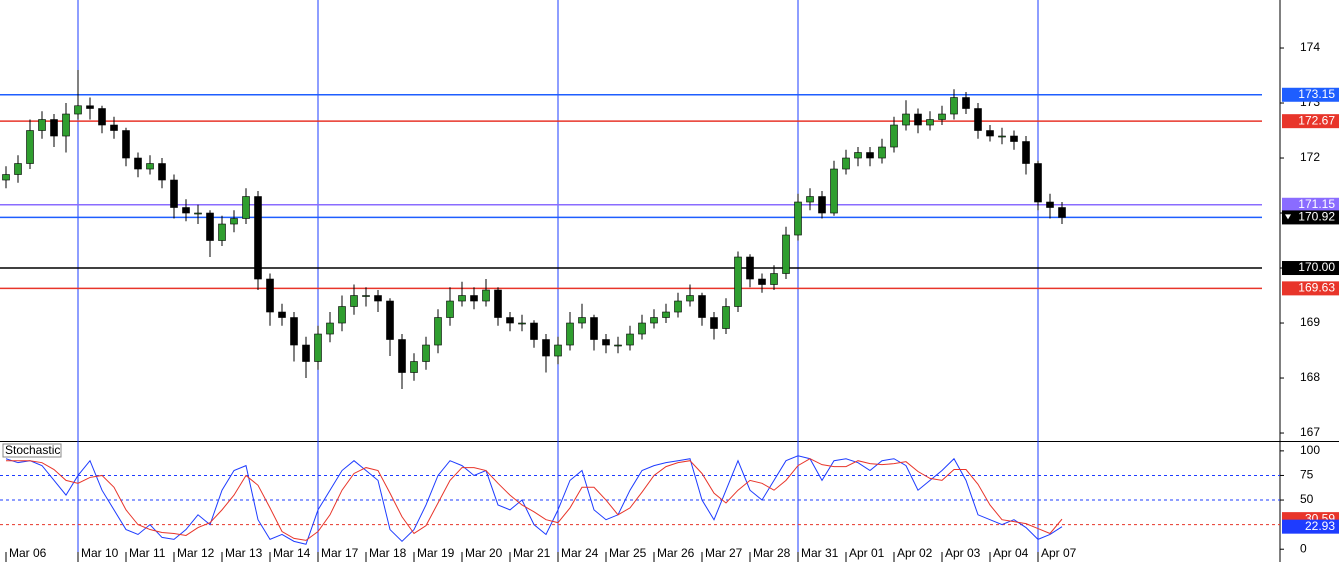 The height and width of the screenshot is (562, 1339). What do you see at coordinates (388, 553) in the screenshot?
I see `x-tick-label: Mar 18` at bounding box center [388, 553].